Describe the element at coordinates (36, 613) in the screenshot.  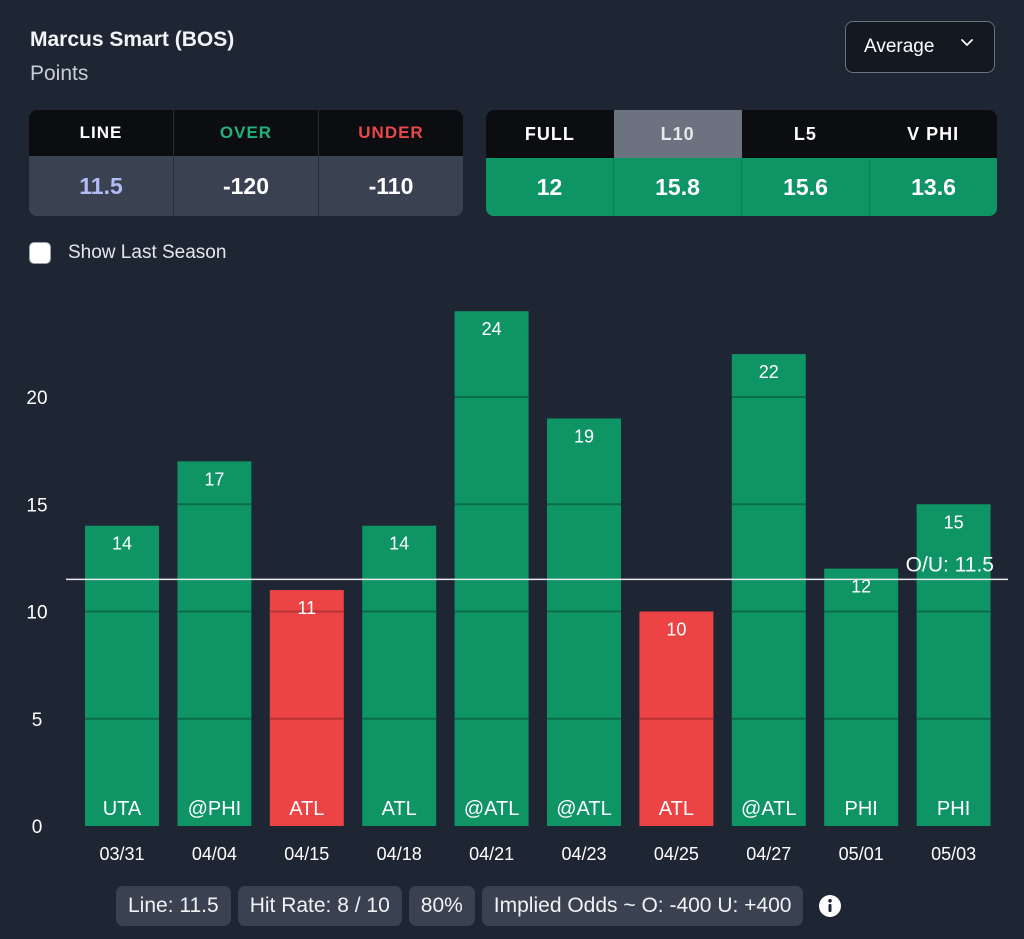
I see `y-tick-label: 10` at that location.